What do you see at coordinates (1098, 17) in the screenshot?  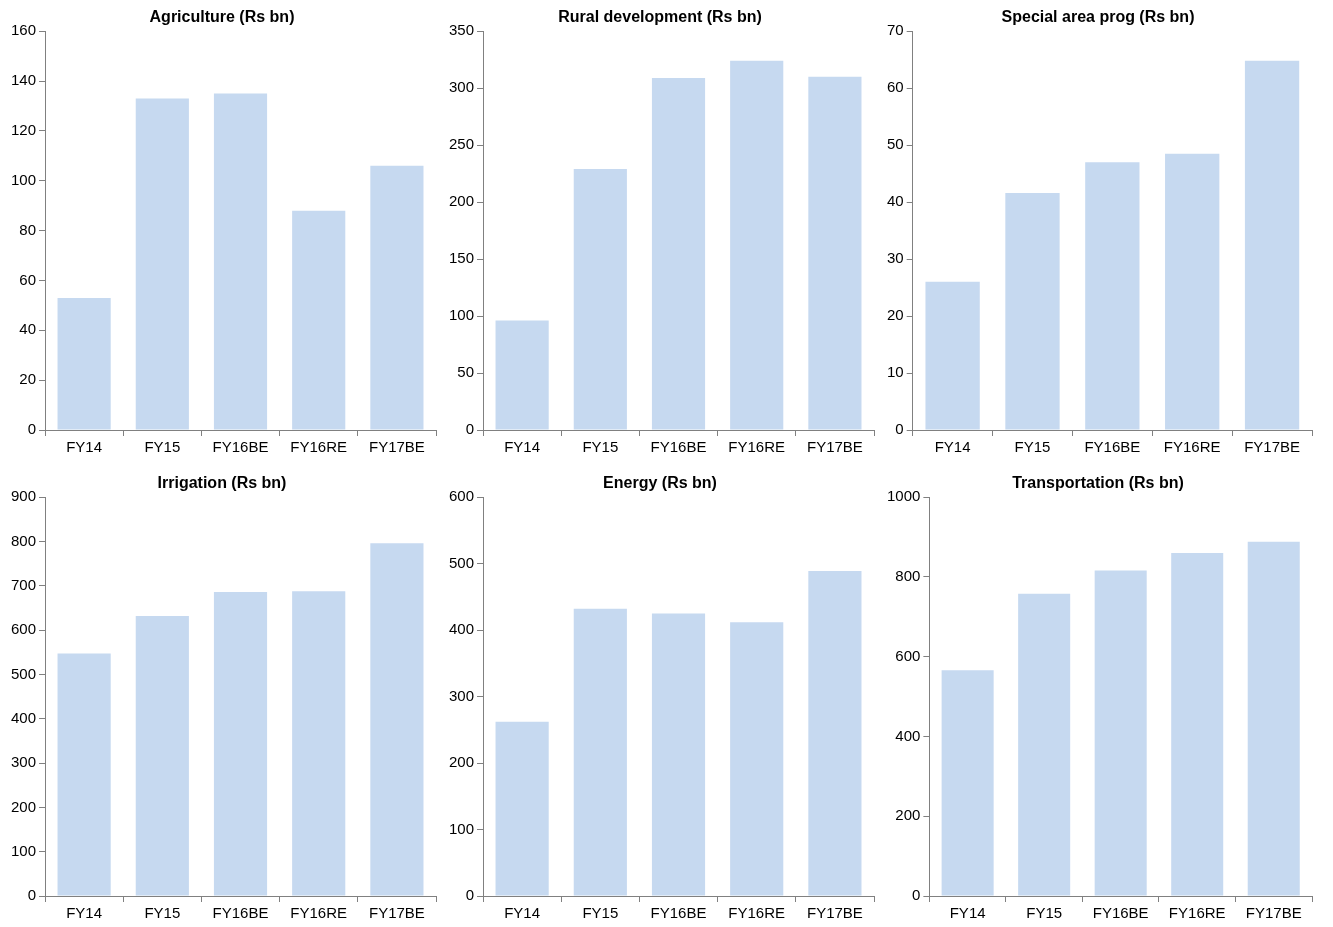 I see `chart-title: Special area prog (Rs bn)` at bounding box center [1098, 17].